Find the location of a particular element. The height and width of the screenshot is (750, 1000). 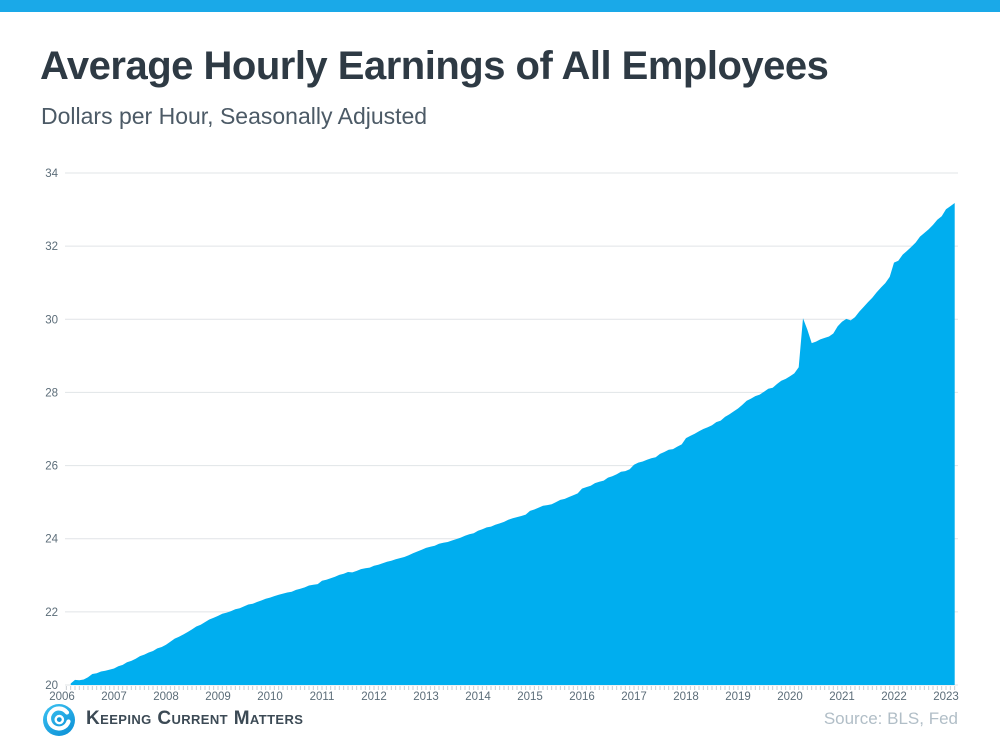

x-axis-label: 2008 is located at coordinates (166, 697).